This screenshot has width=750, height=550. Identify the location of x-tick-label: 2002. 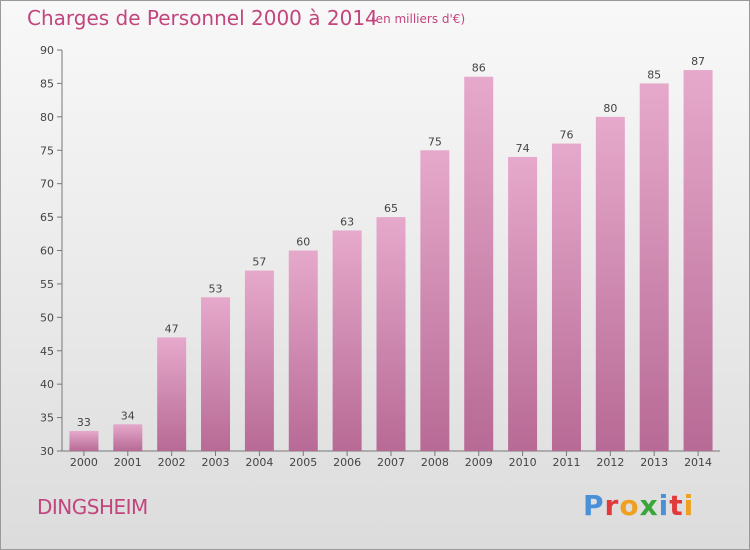
(172, 462).